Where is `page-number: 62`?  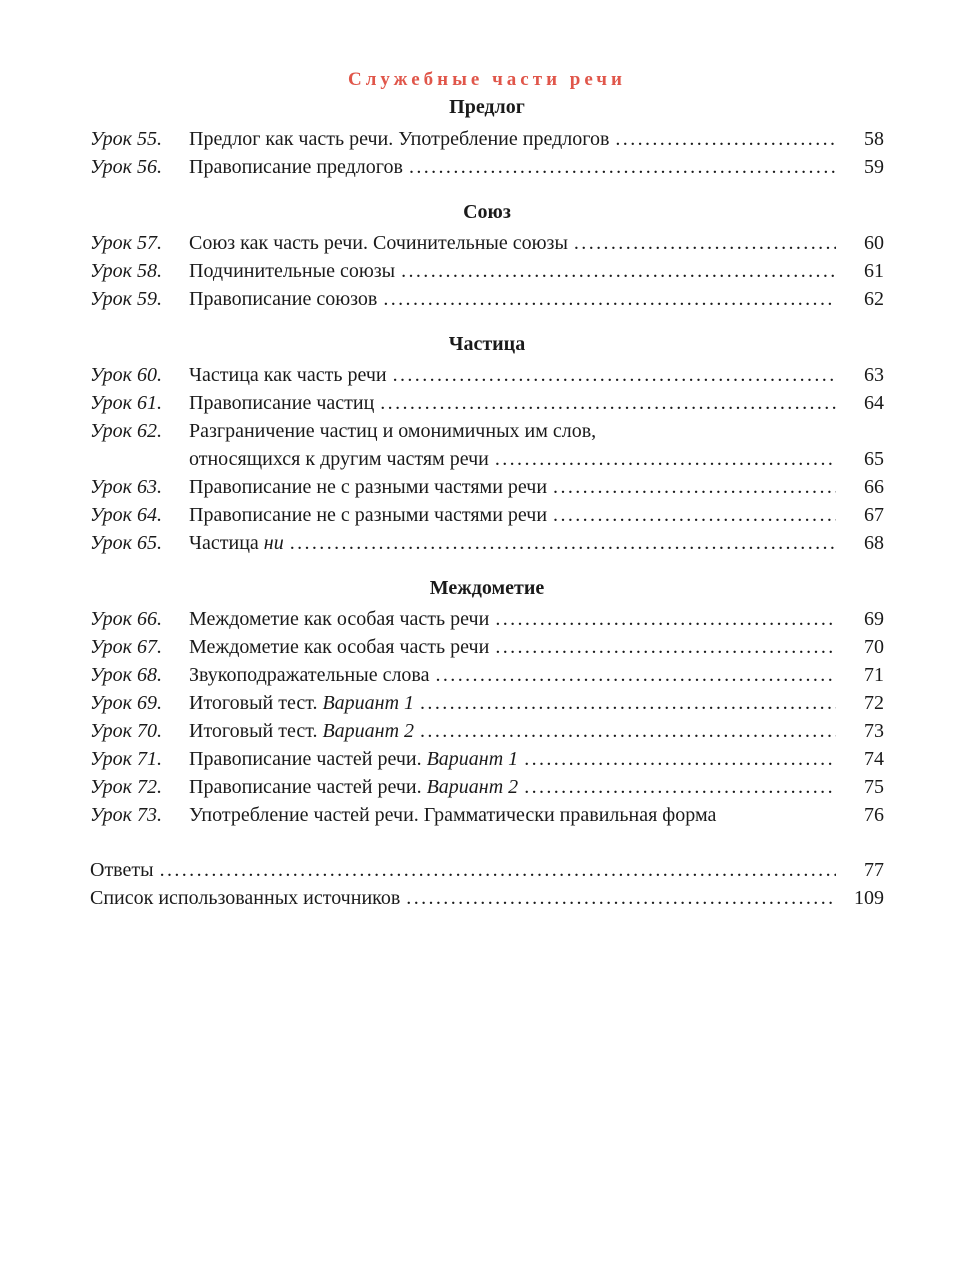
page-number: 62 is located at coordinates (874, 299).